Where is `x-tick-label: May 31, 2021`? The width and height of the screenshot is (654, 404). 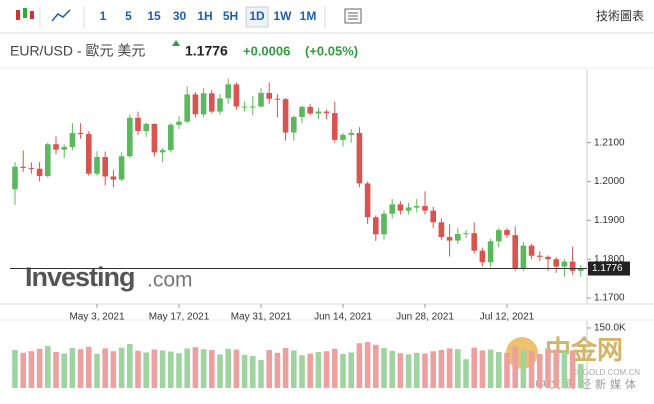 x-tick-label: May 31, 2021 is located at coordinates (261, 317).